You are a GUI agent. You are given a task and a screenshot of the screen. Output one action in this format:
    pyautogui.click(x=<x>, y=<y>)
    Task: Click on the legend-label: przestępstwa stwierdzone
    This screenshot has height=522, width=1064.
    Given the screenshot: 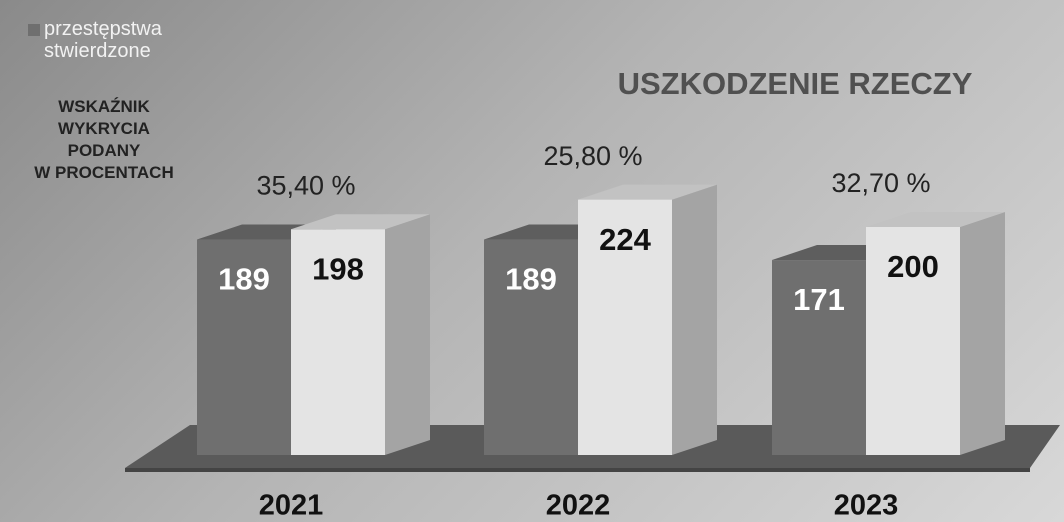 What is the action you would take?
    pyautogui.click(x=103, y=40)
    